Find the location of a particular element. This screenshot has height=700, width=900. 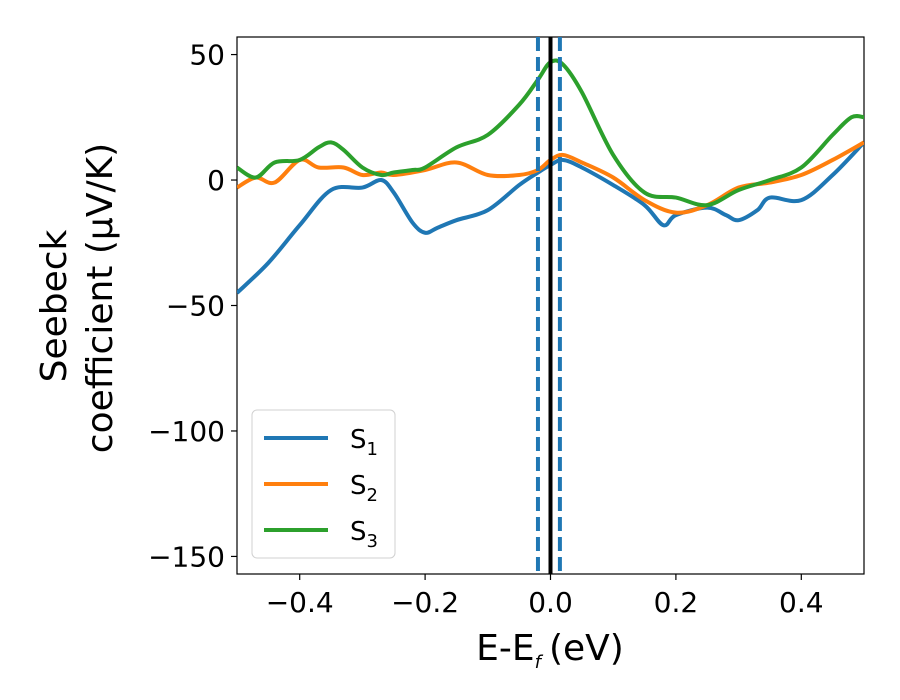

y-tick-label: −100 is located at coordinates (186, 431).